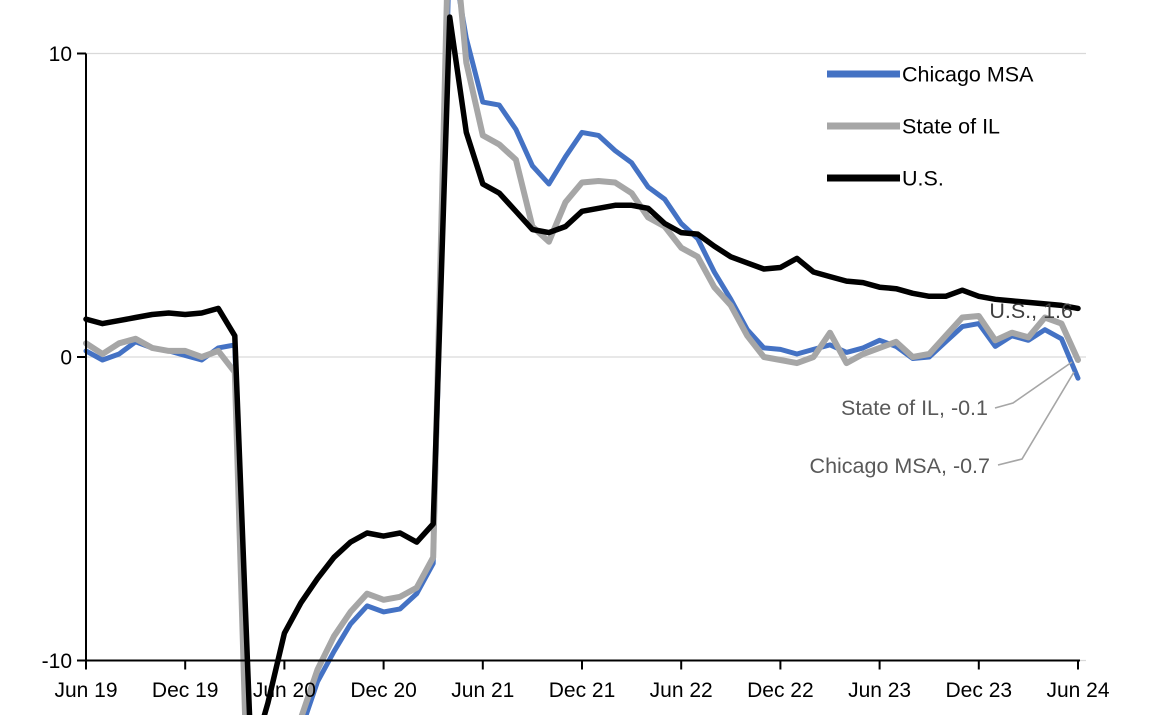 The width and height of the screenshot is (1152, 720). What do you see at coordinates (681, 690) in the screenshot?
I see `x-tick-label: Jun 22` at bounding box center [681, 690].